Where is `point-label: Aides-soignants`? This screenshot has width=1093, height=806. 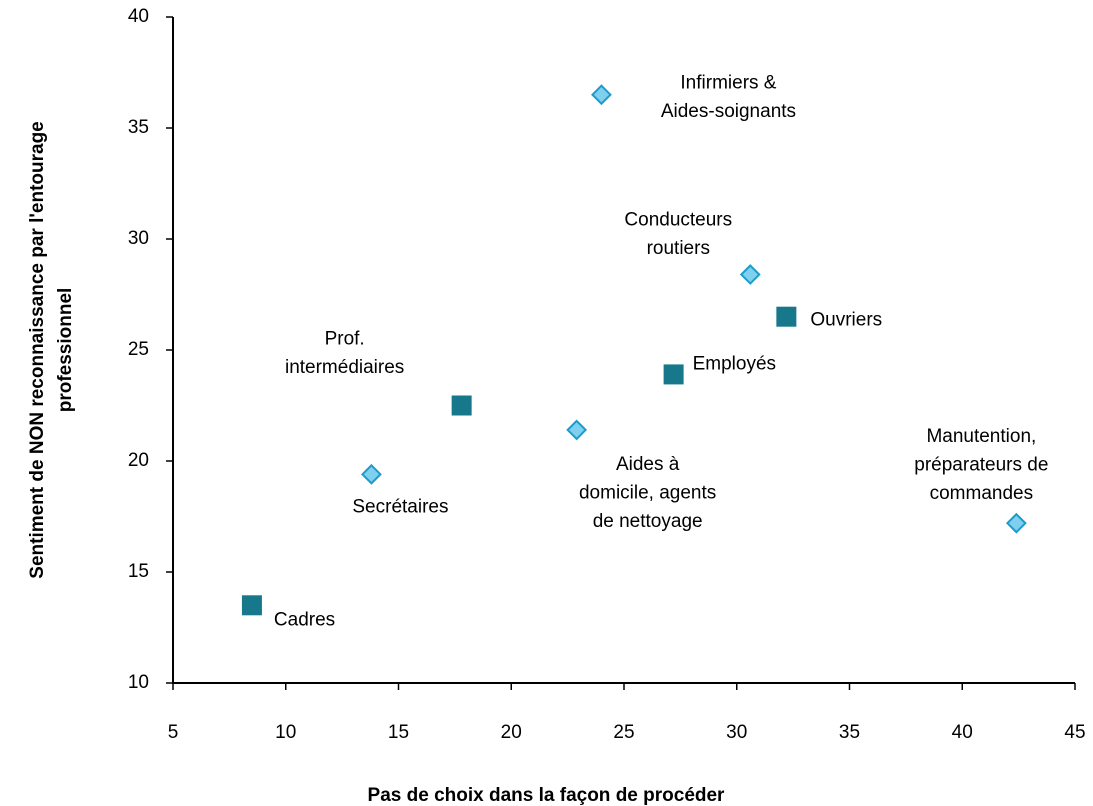 point-label: Aides-soignants is located at coordinates (728, 111).